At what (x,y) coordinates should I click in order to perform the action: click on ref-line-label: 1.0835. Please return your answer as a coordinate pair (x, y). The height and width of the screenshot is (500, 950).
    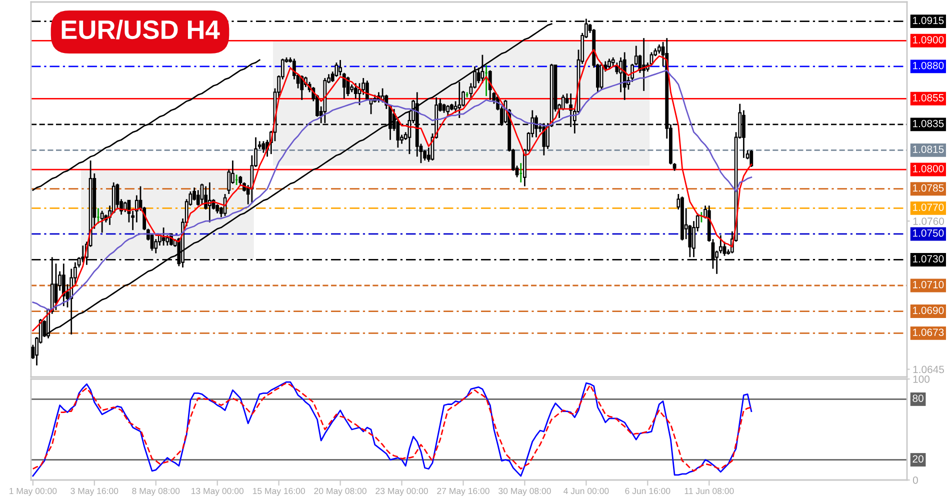
    Looking at the image, I should click on (928, 124).